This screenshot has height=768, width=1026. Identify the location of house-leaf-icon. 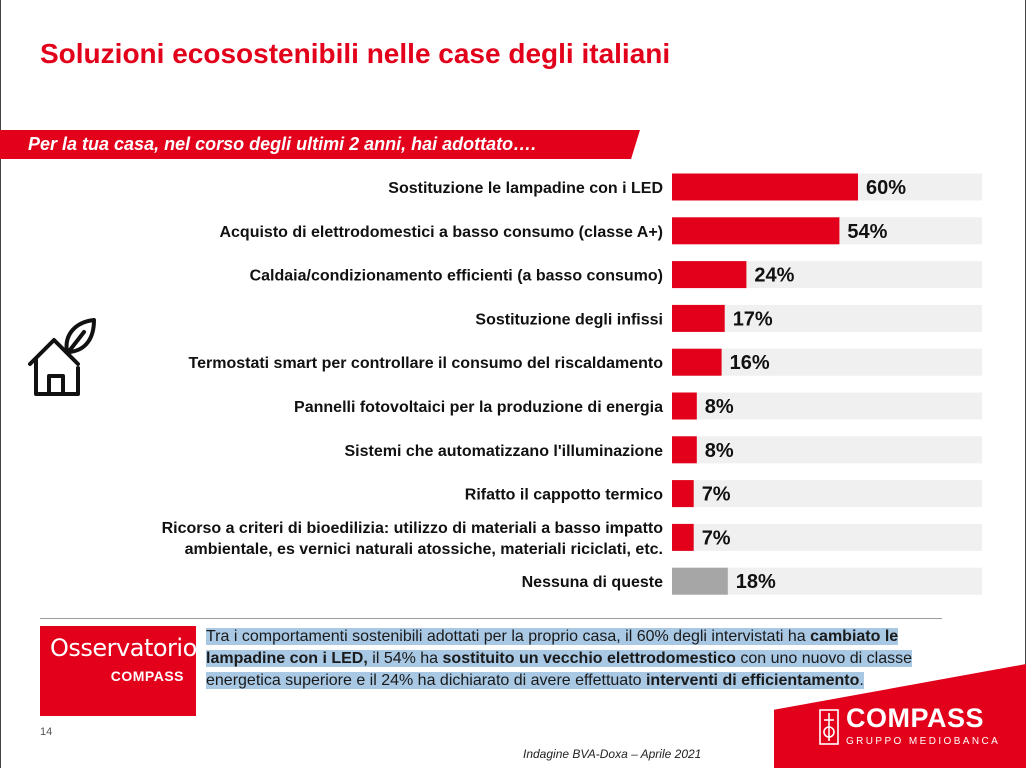
(62, 357).